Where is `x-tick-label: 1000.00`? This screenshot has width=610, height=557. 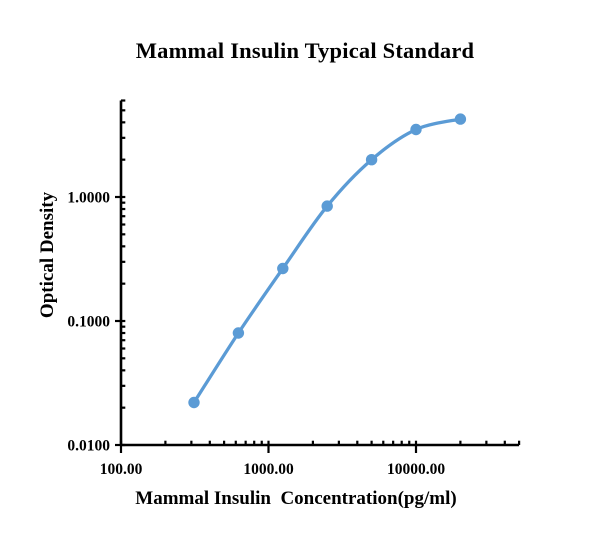
x-tick-label: 1000.00 is located at coordinates (268, 469).